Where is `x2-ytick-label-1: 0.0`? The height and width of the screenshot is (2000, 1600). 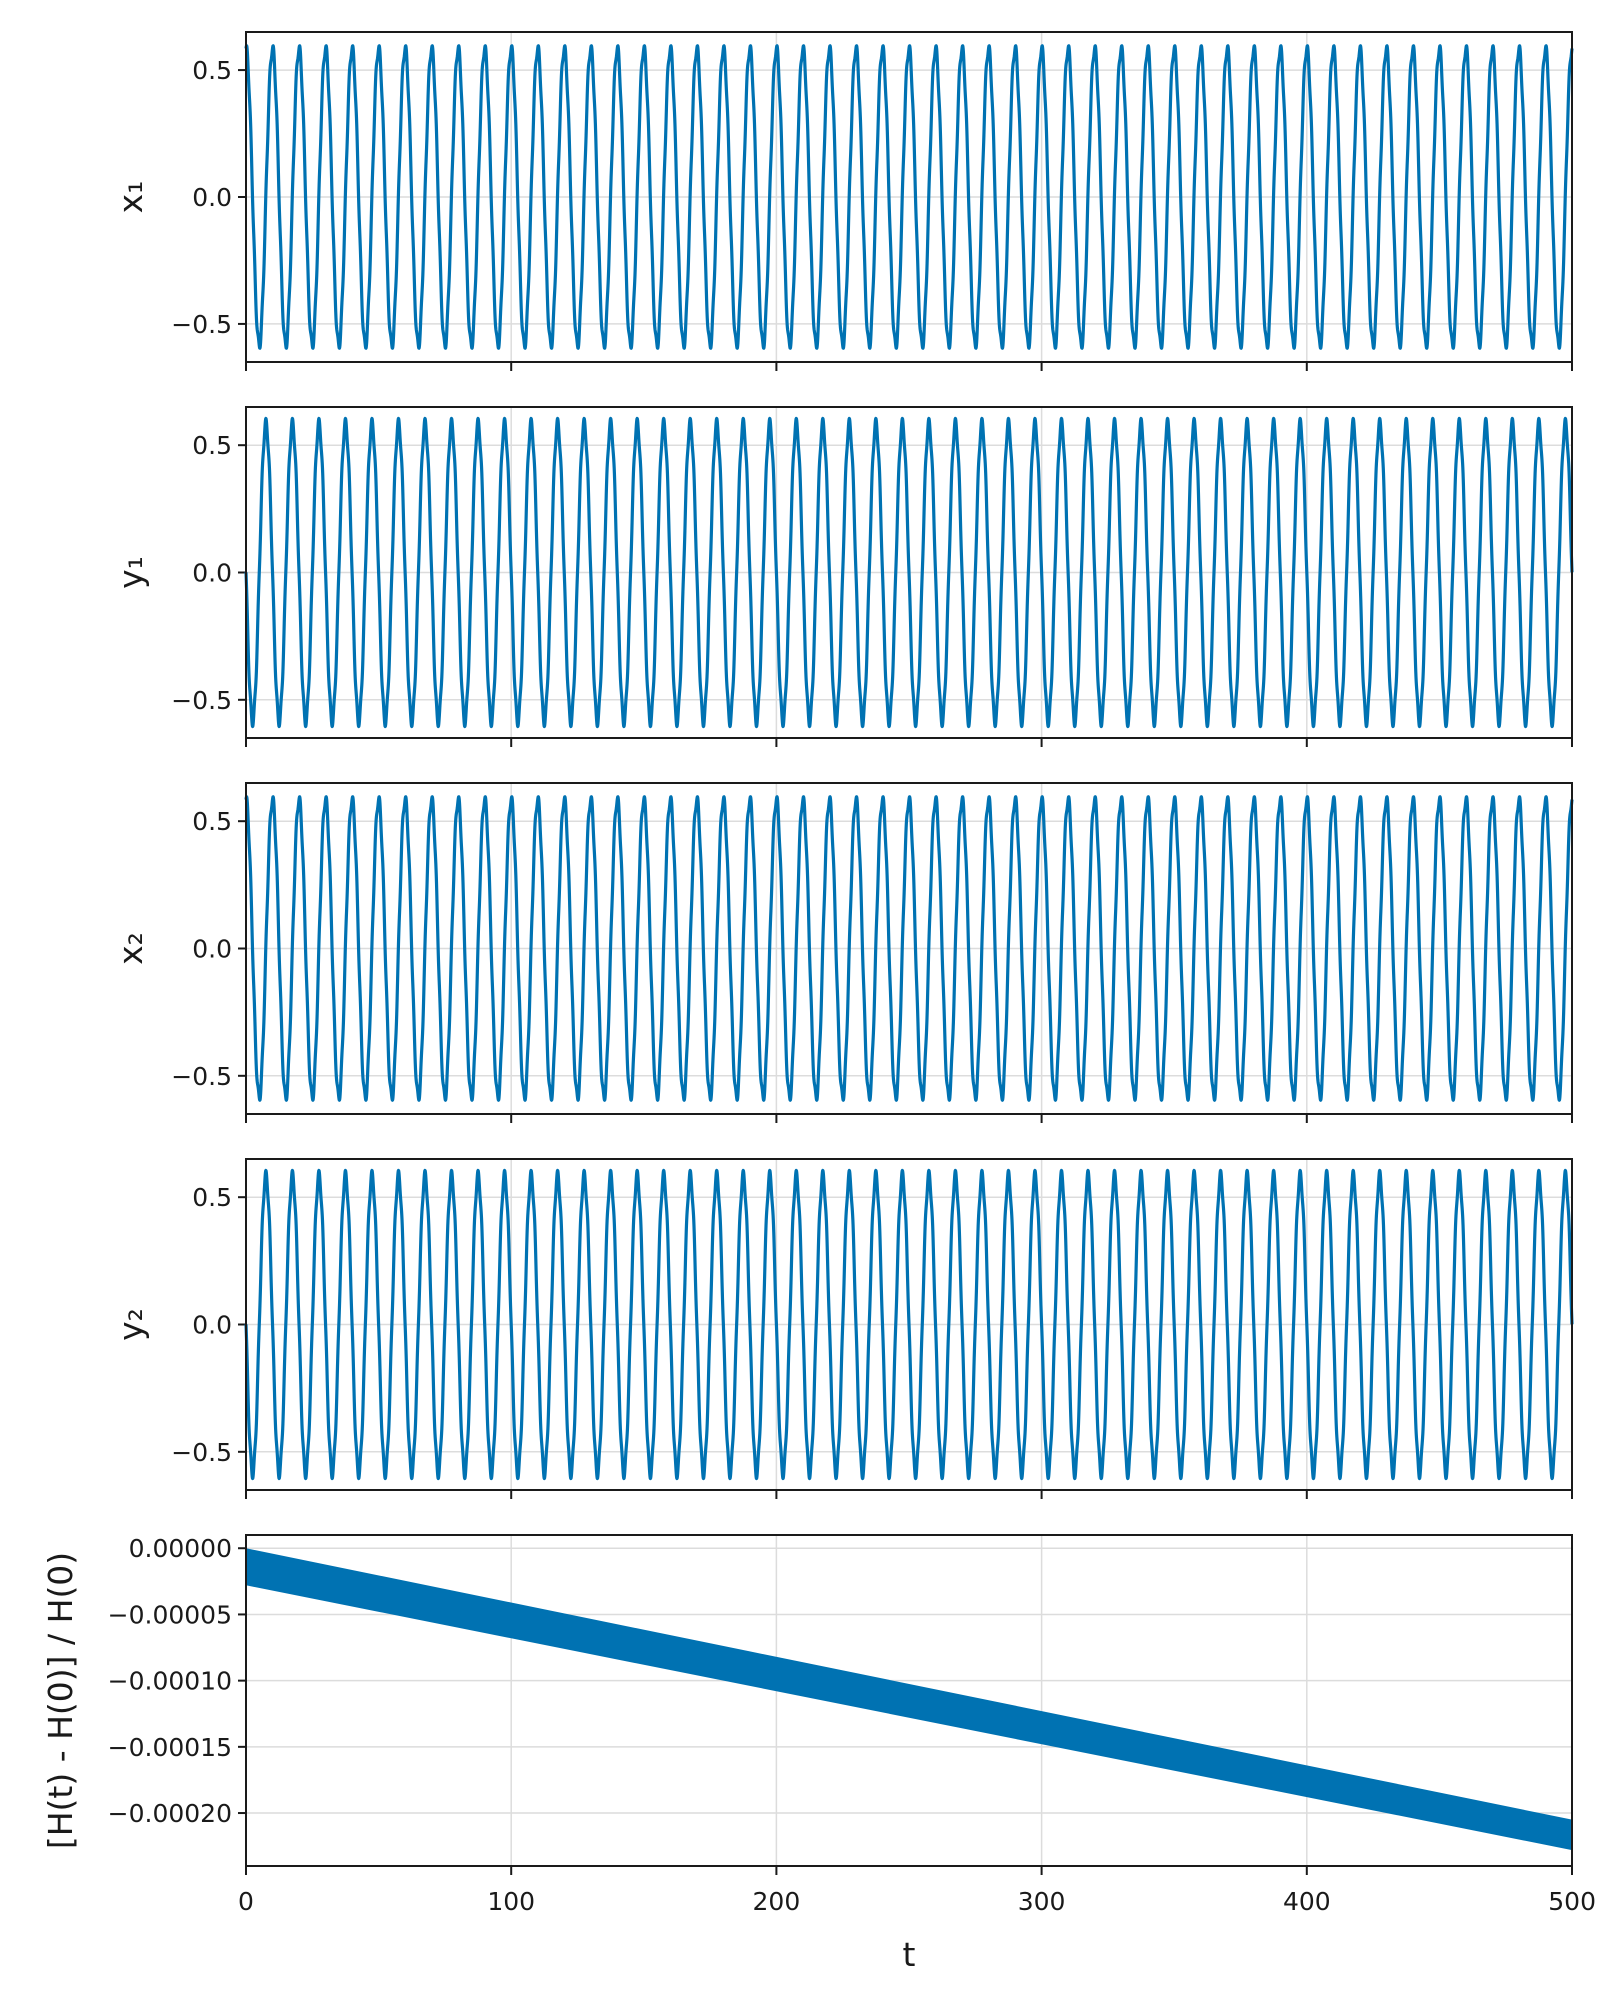
x2-ytick-label-1: 0.0 is located at coordinates (212, 949).